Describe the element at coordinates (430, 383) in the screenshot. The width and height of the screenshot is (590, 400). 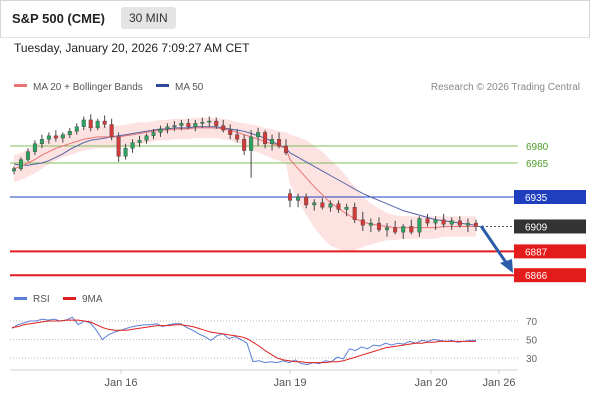
I see `x-tick-label: Jan 20` at that location.